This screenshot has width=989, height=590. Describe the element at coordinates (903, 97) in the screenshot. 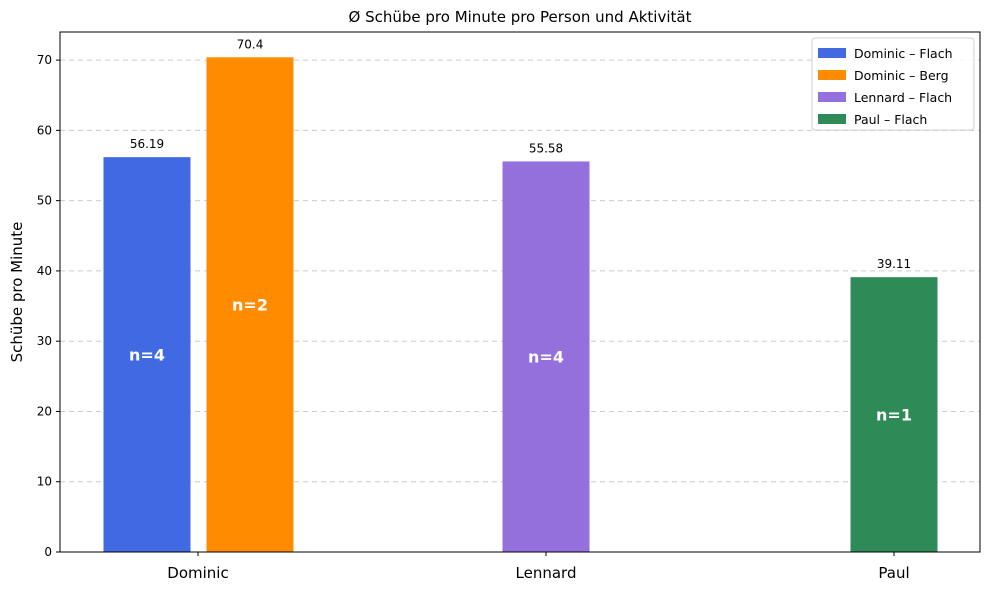

I see `legend-label: Lennard – Flach` at that location.